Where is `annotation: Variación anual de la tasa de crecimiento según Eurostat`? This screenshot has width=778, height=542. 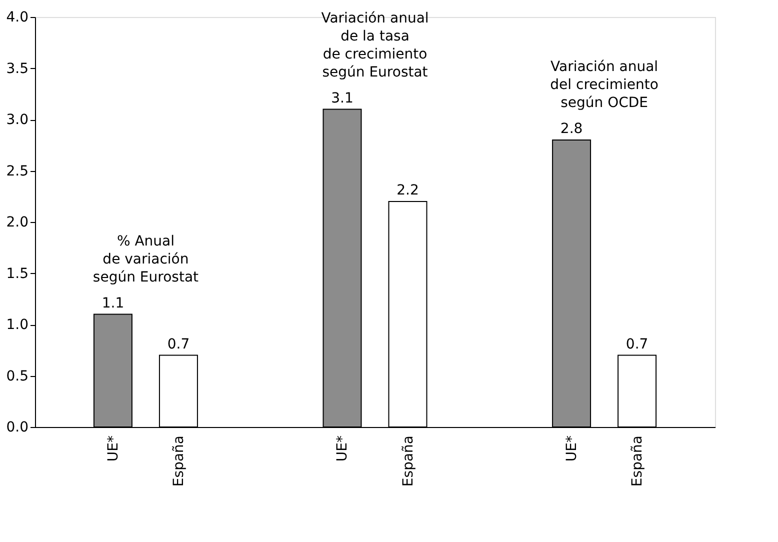 annotation: Variación anual de la tasa de crecimiento según Eurostat is located at coordinates (375, 45).